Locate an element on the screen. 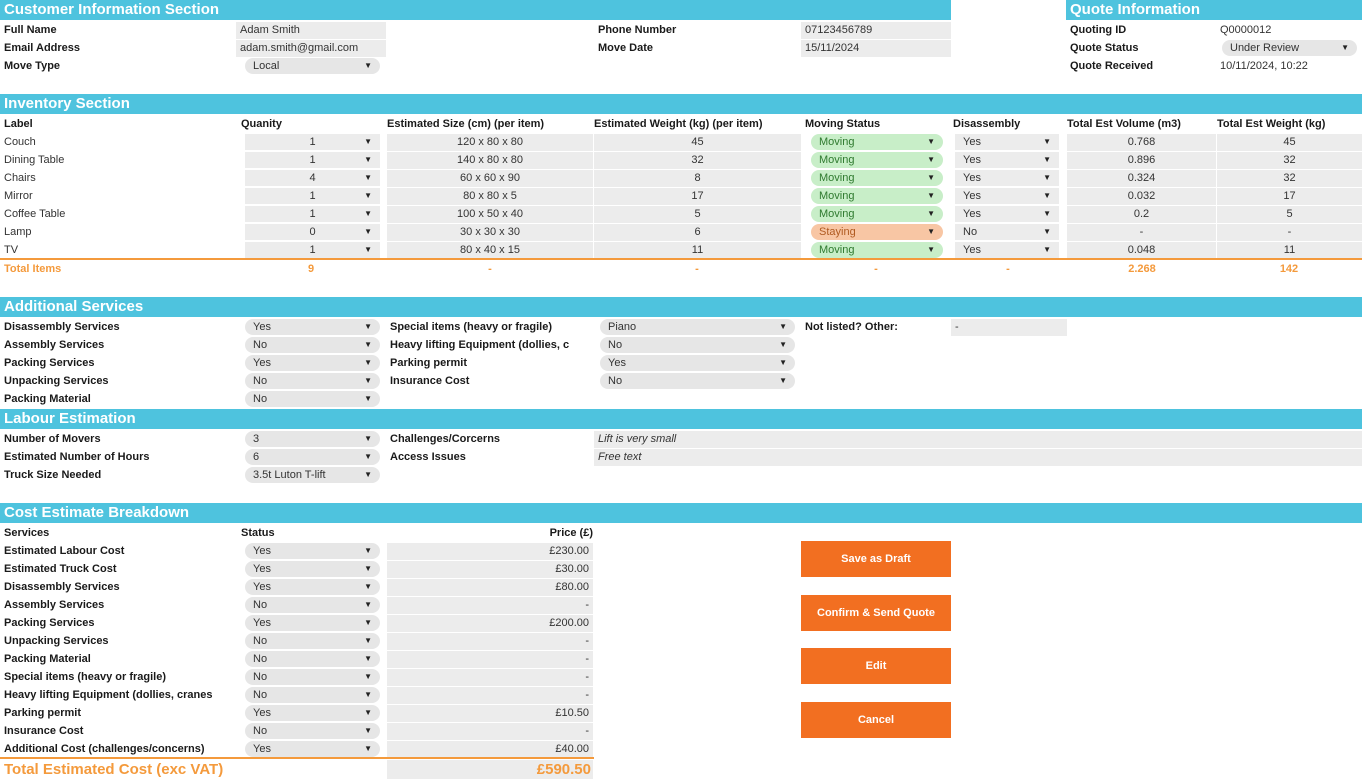  inventory-total-total-weight: 142 is located at coordinates (1289, 269).